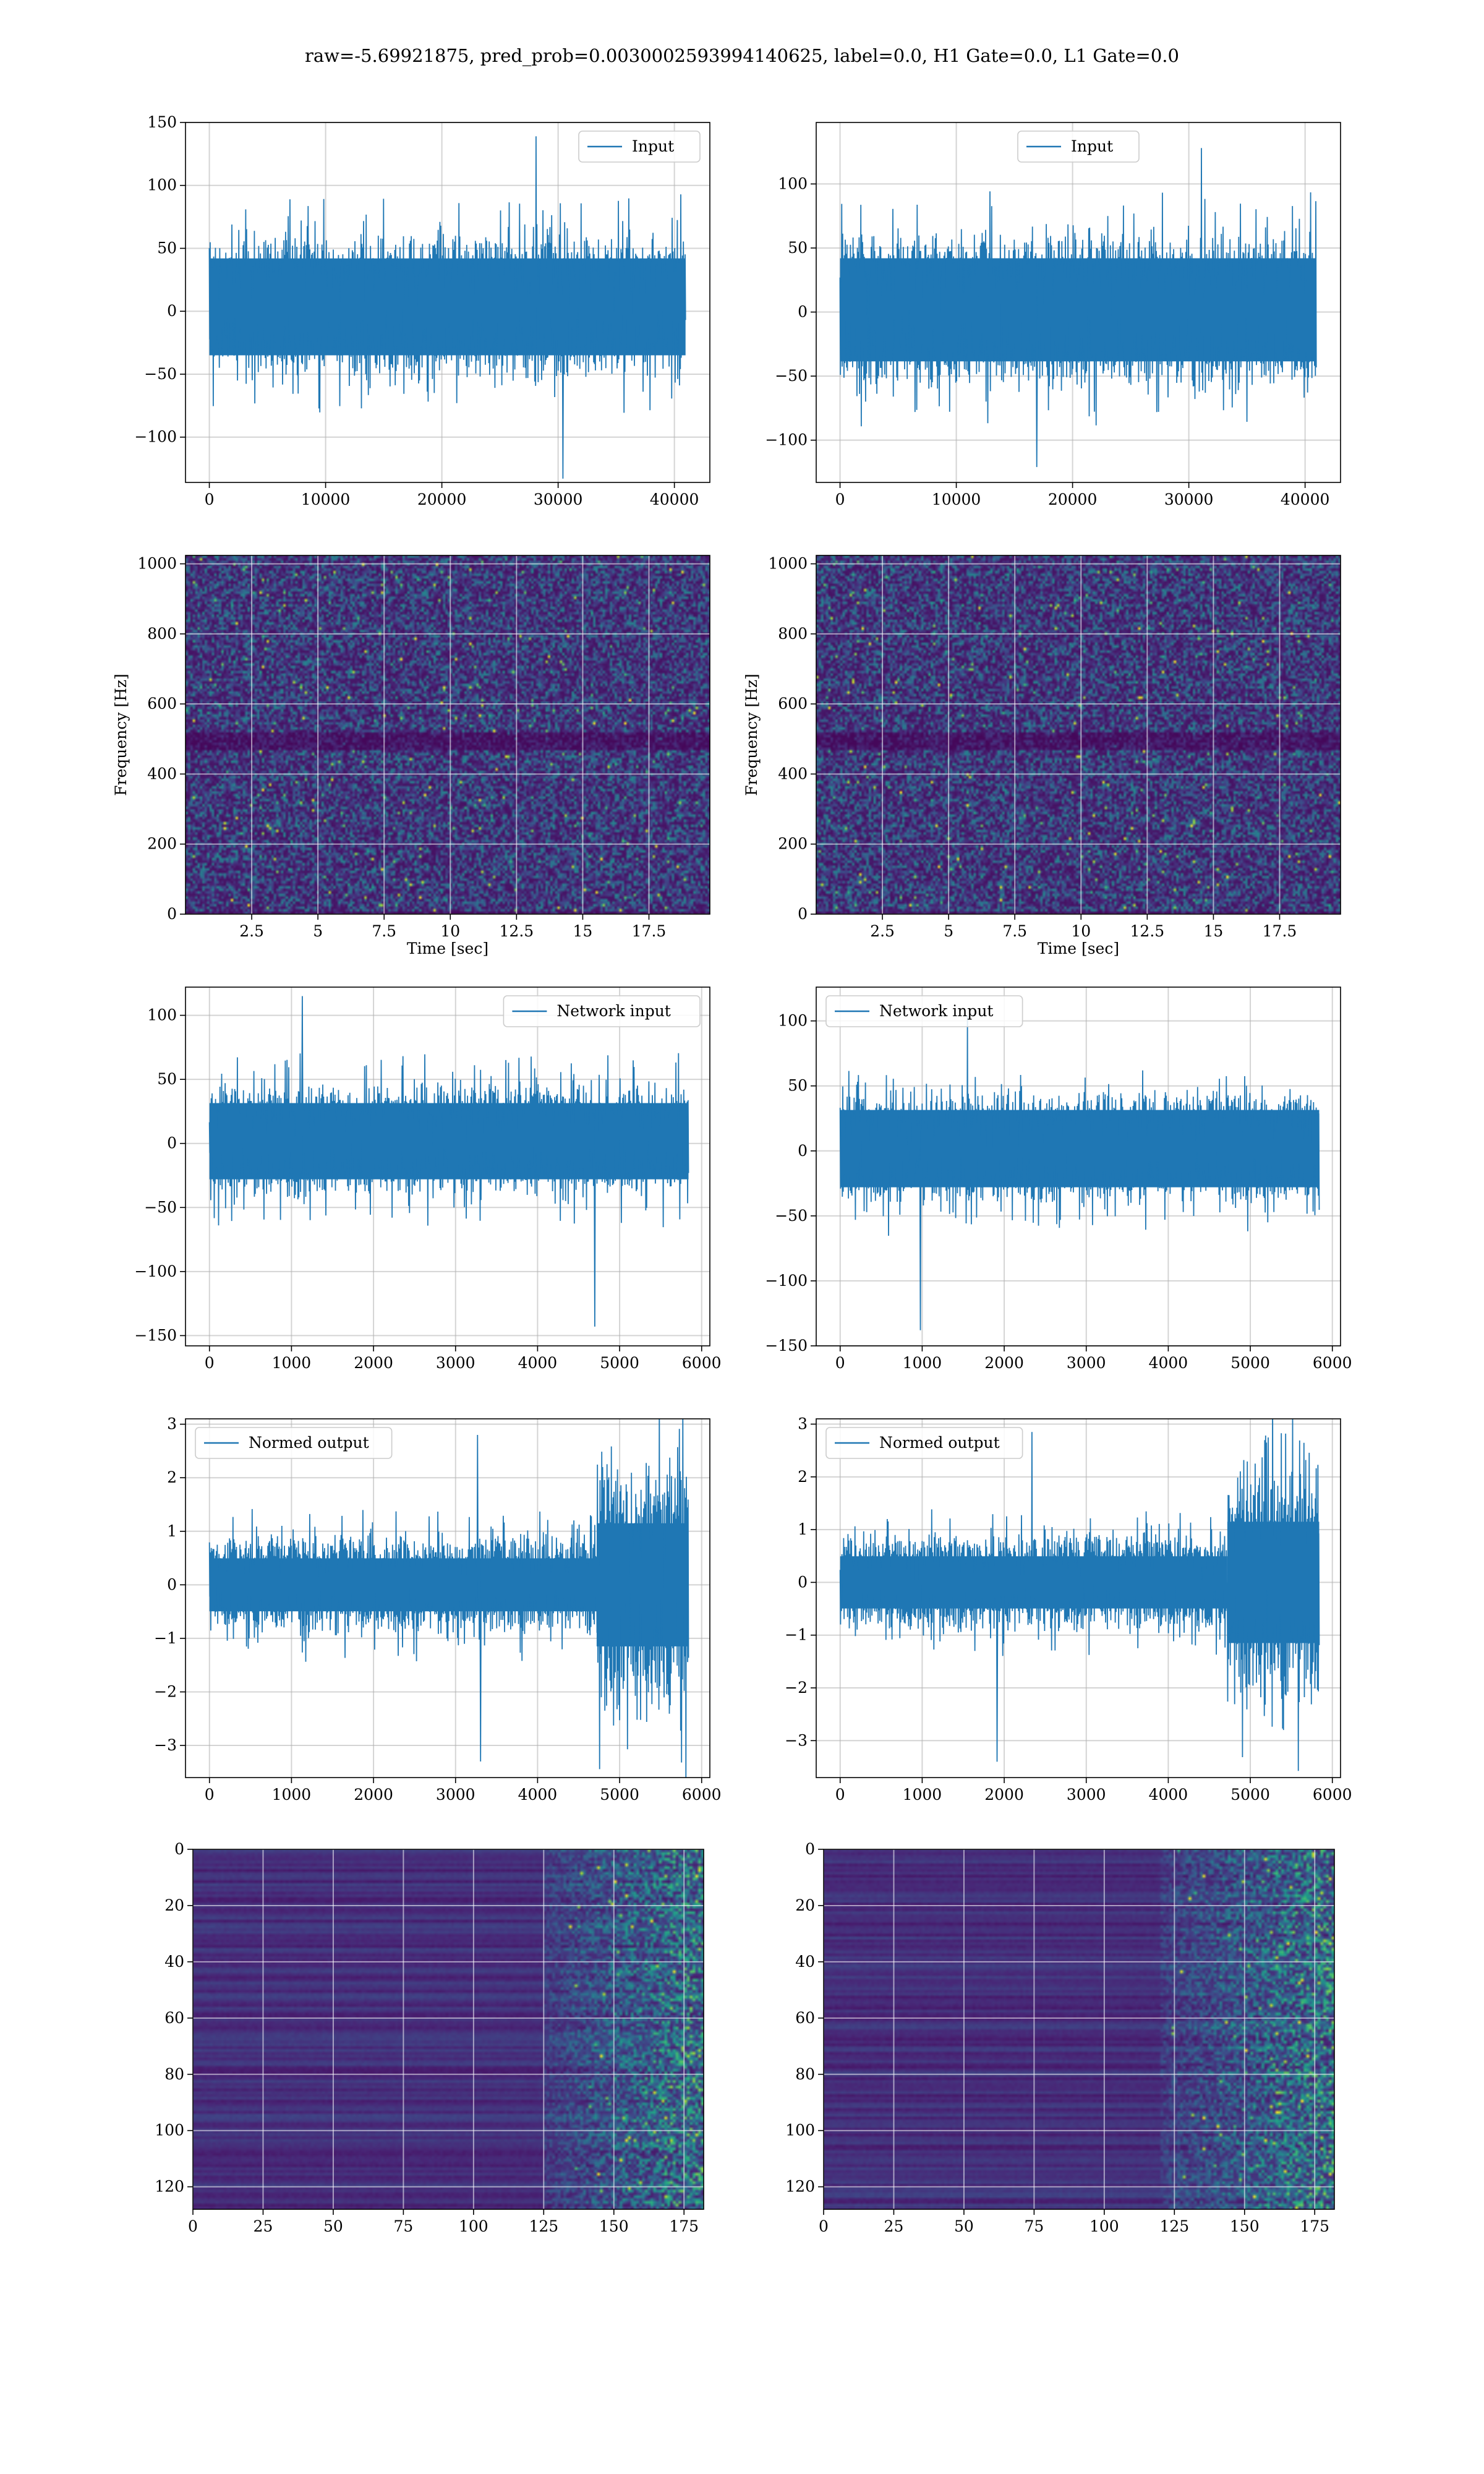  I want to click on y-tick-label: 600, so click(793, 704).